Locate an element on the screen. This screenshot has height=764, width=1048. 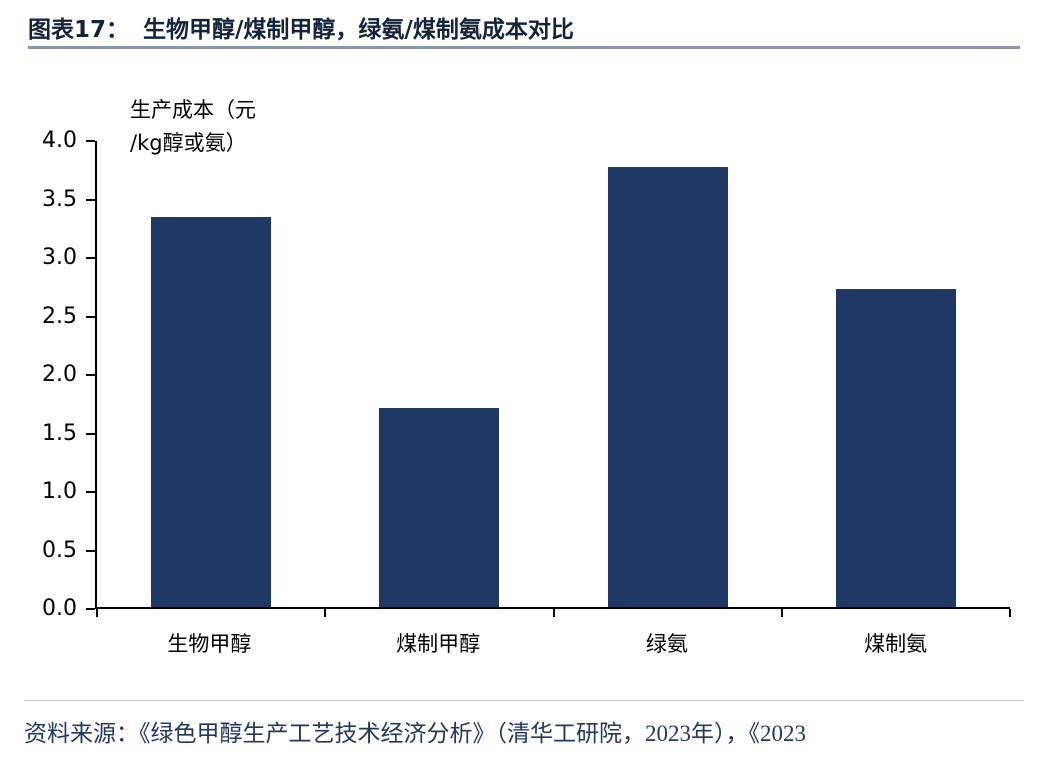
y-tick-label: 1.5 is located at coordinates (59, 433).